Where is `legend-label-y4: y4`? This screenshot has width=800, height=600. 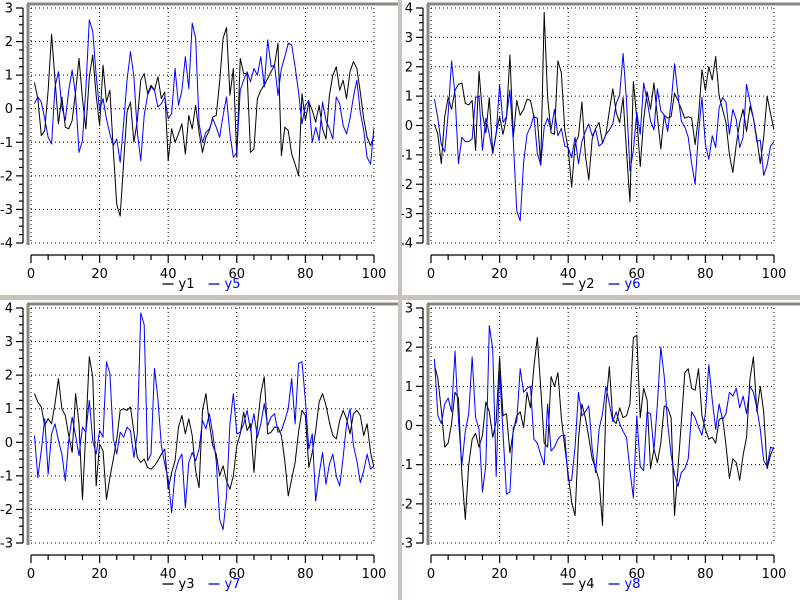
legend-label-y4: y4 is located at coordinates (587, 584).